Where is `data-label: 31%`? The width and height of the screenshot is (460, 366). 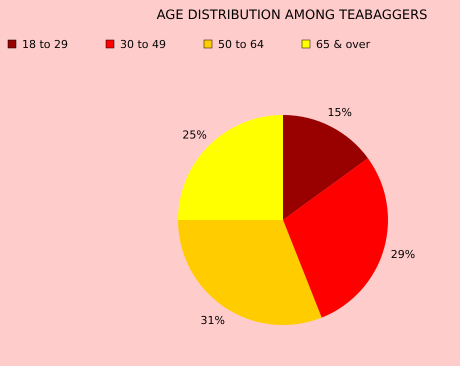
data-label: 31% is located at coordinates (212, 321).